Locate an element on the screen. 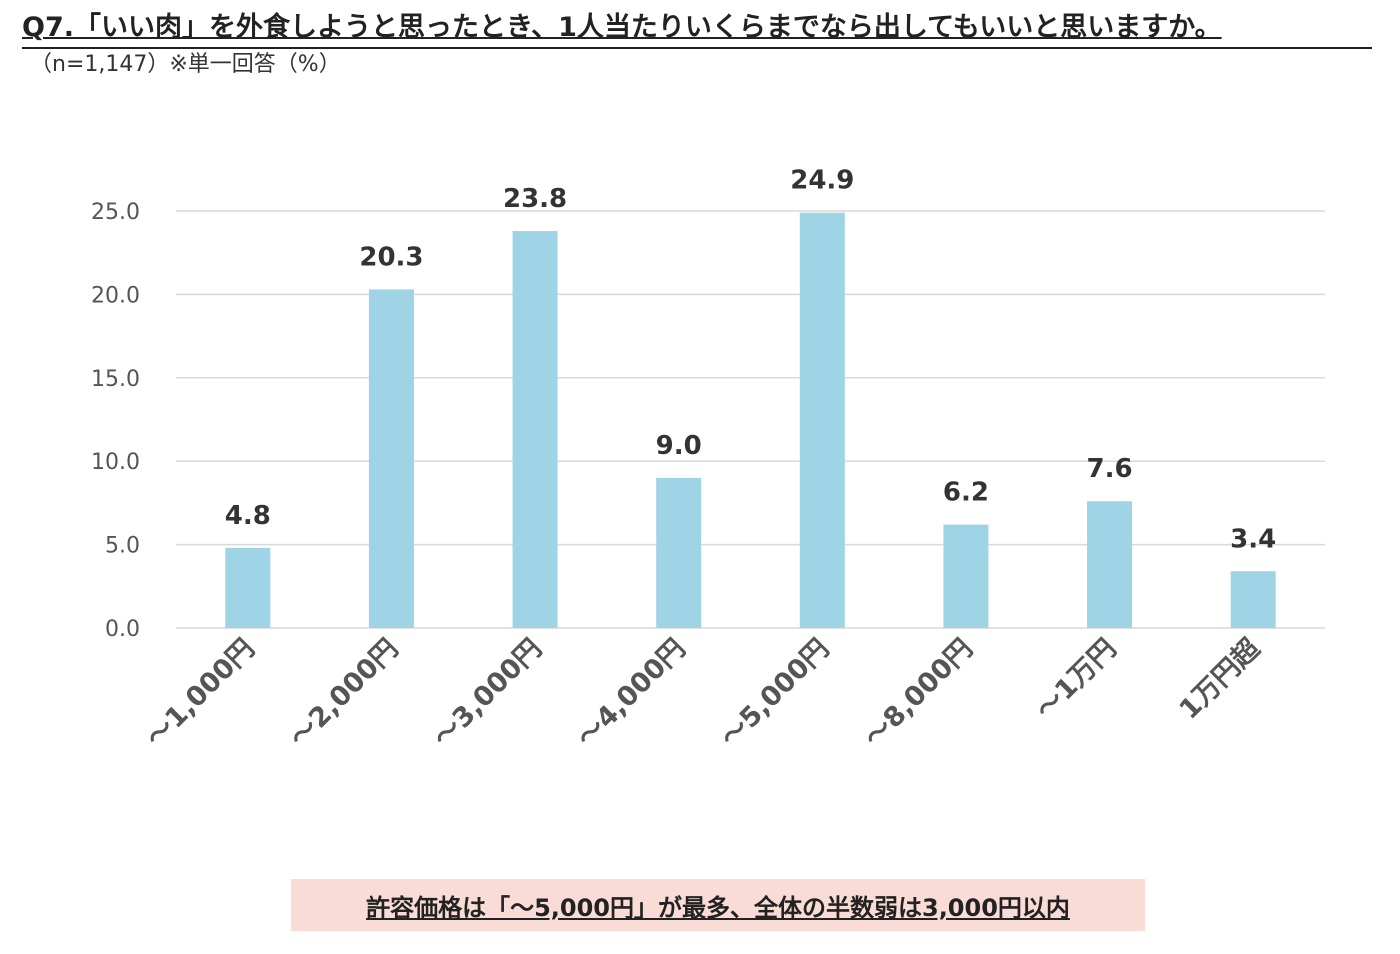 The width and height of the screenshot is (1400, 954). x-tick-label: ～3,000円 is located at coordinates (488, 693).